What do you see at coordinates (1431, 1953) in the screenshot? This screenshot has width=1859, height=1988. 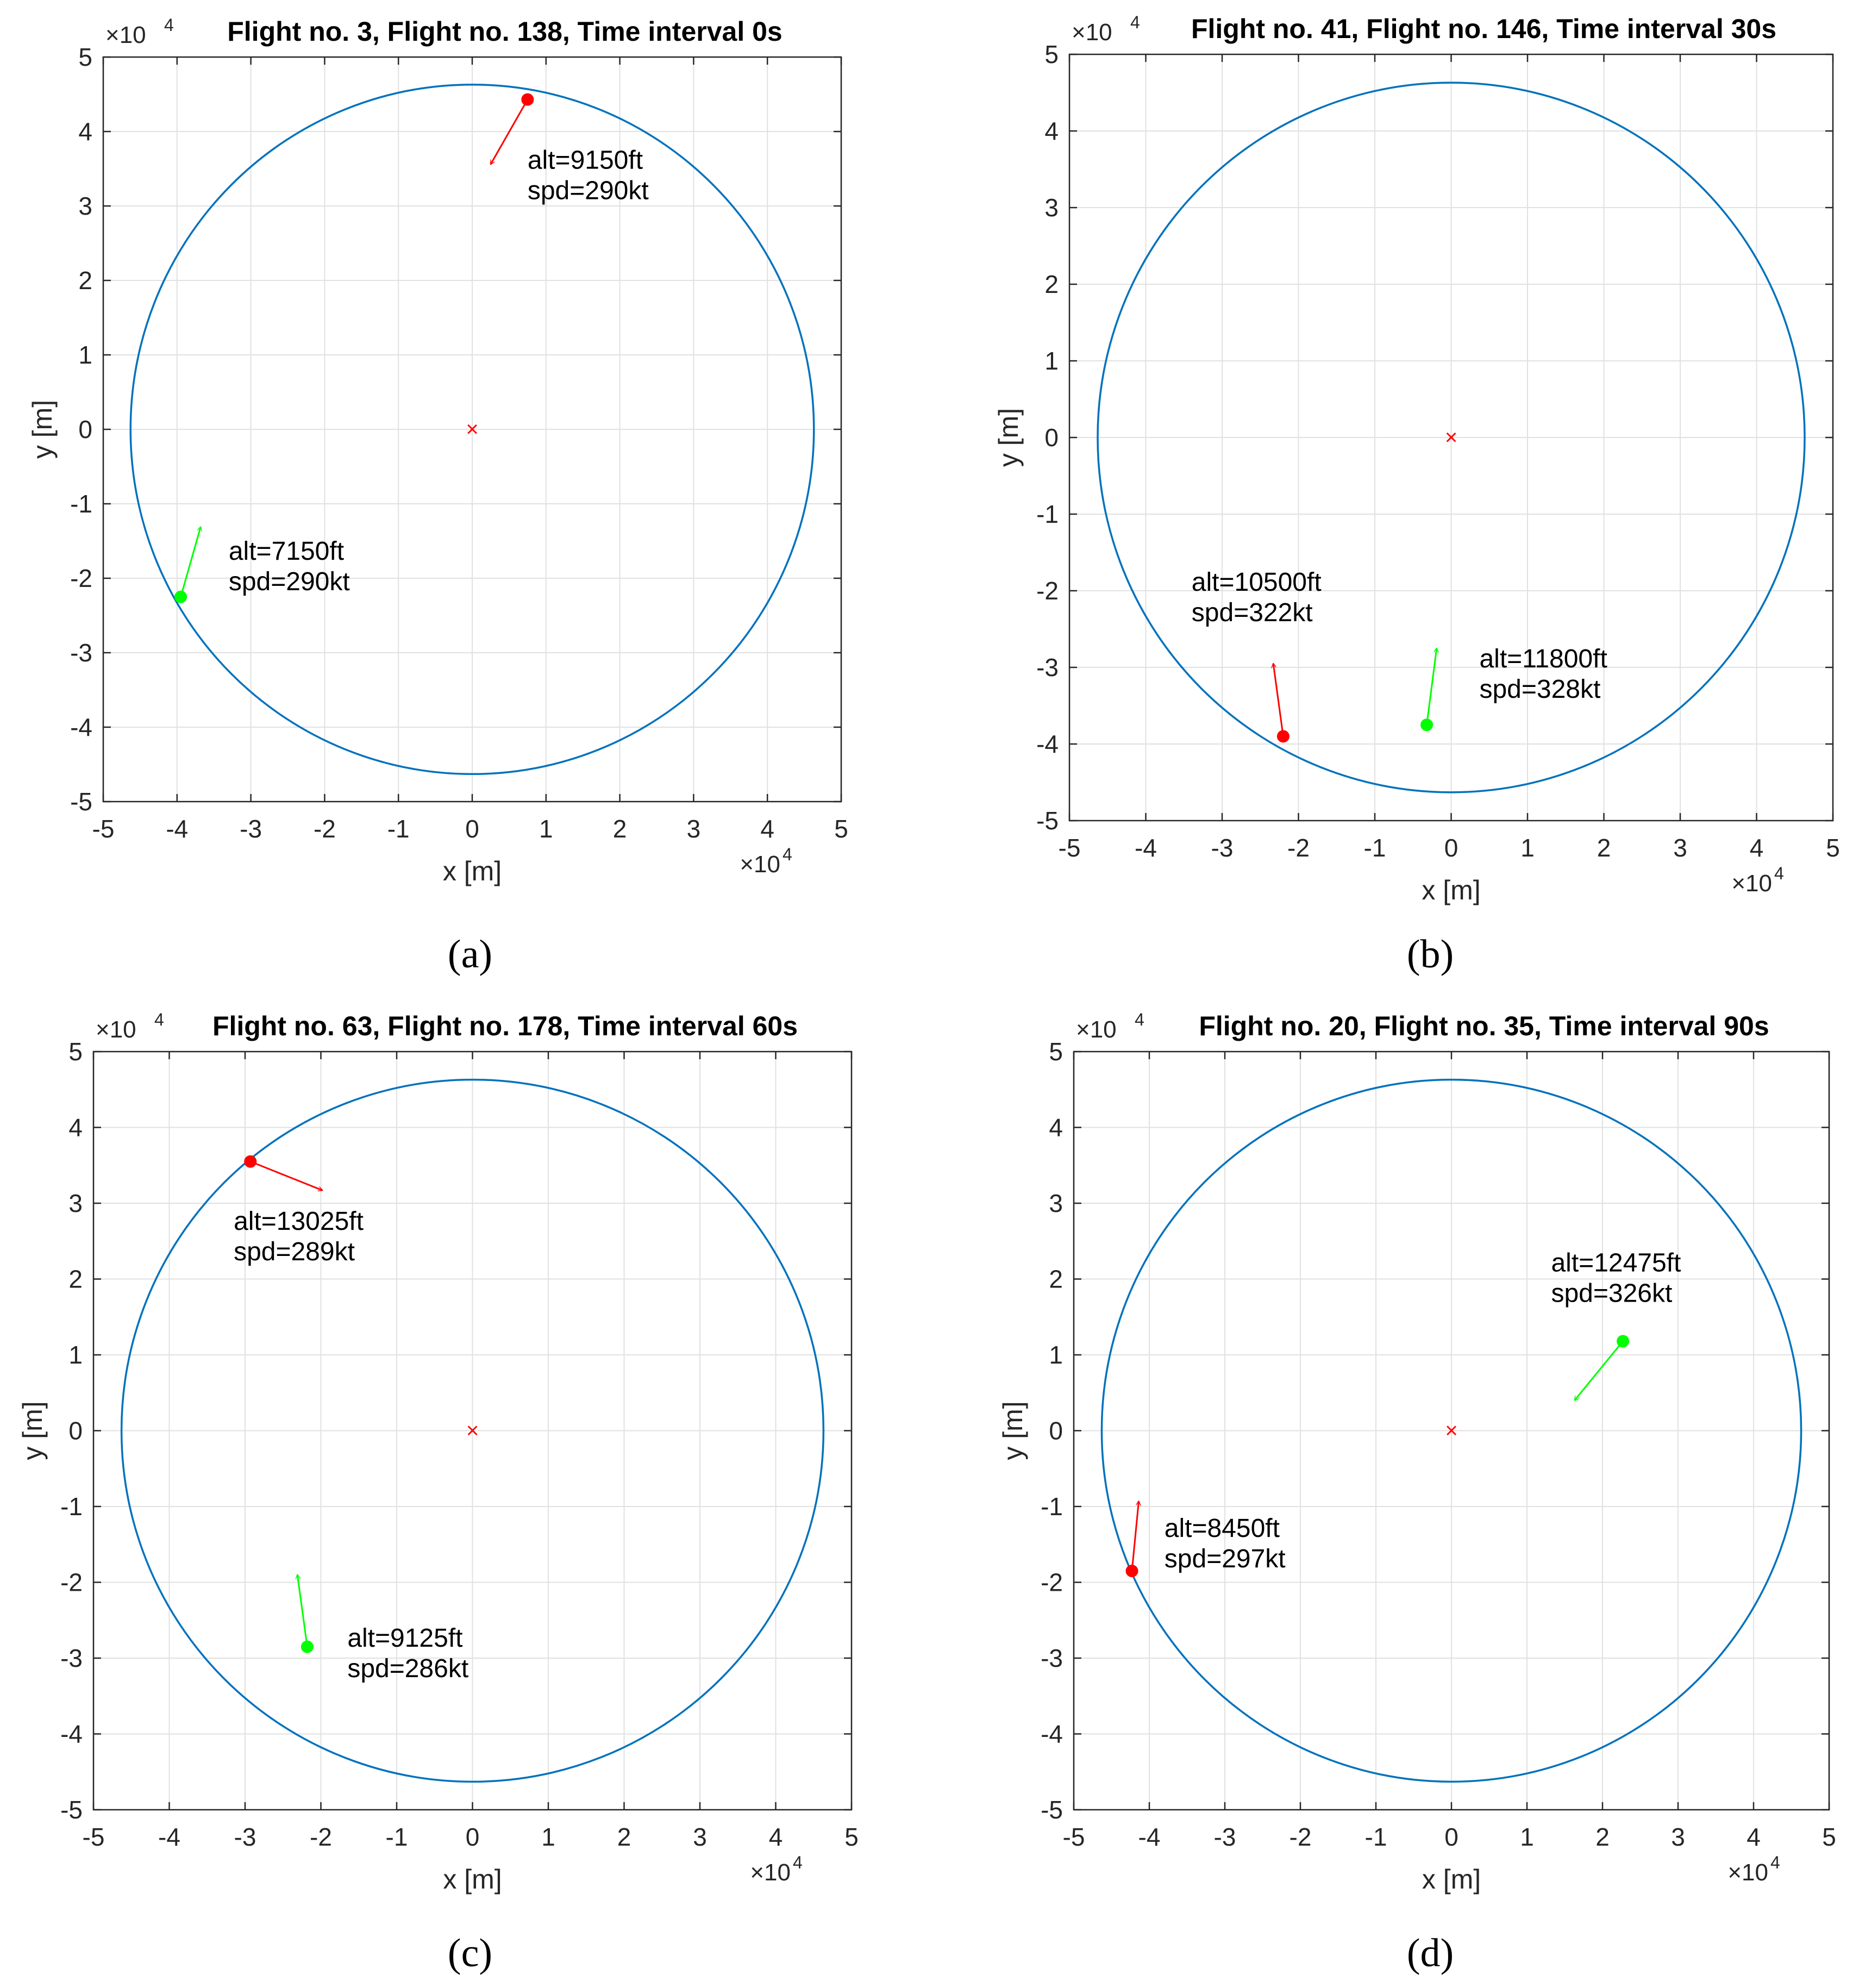 I see `caption-d: (d)` at bounding box center [1431, 1953].